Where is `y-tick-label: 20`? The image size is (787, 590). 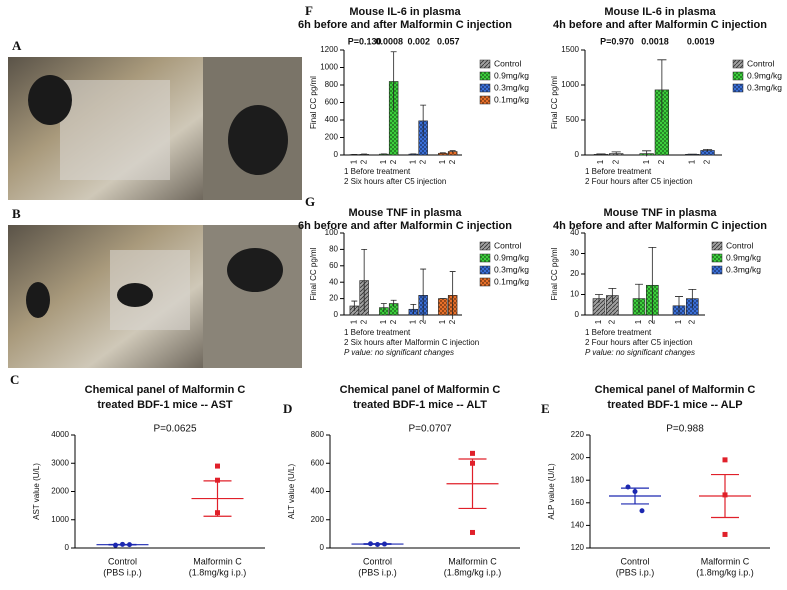
y-tick-label: 20 is located at coordinates (333, 298).